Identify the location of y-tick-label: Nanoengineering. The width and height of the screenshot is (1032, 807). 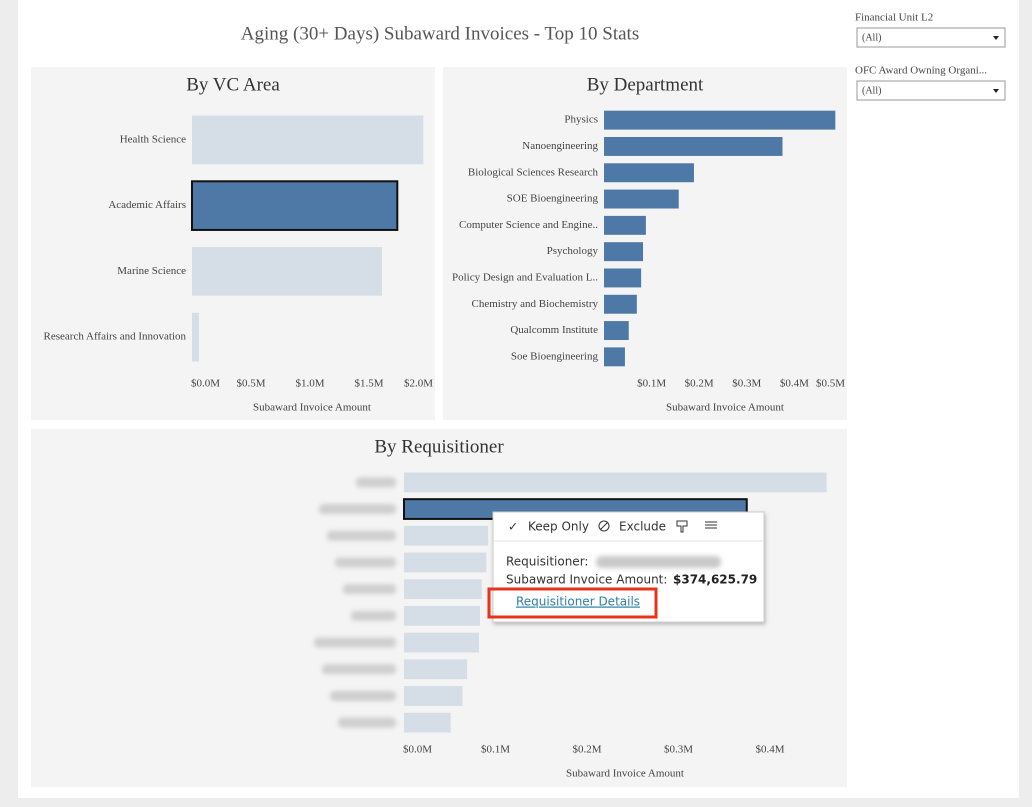
(560, 146).